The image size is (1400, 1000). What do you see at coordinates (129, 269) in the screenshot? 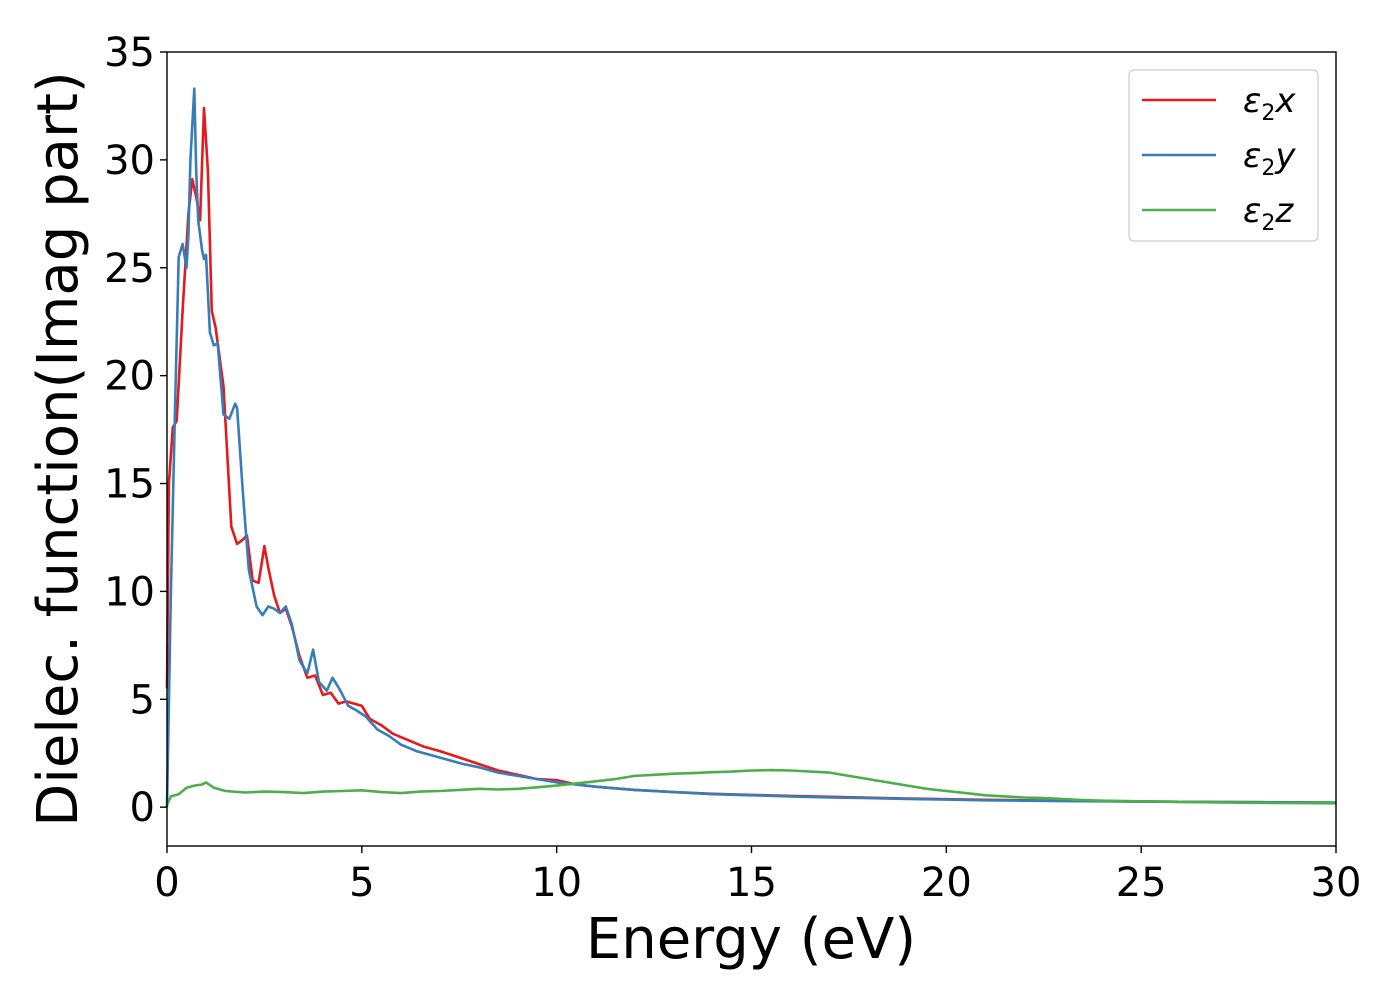
I see `y-tick-label: 25` at bounding box center [129, 269].